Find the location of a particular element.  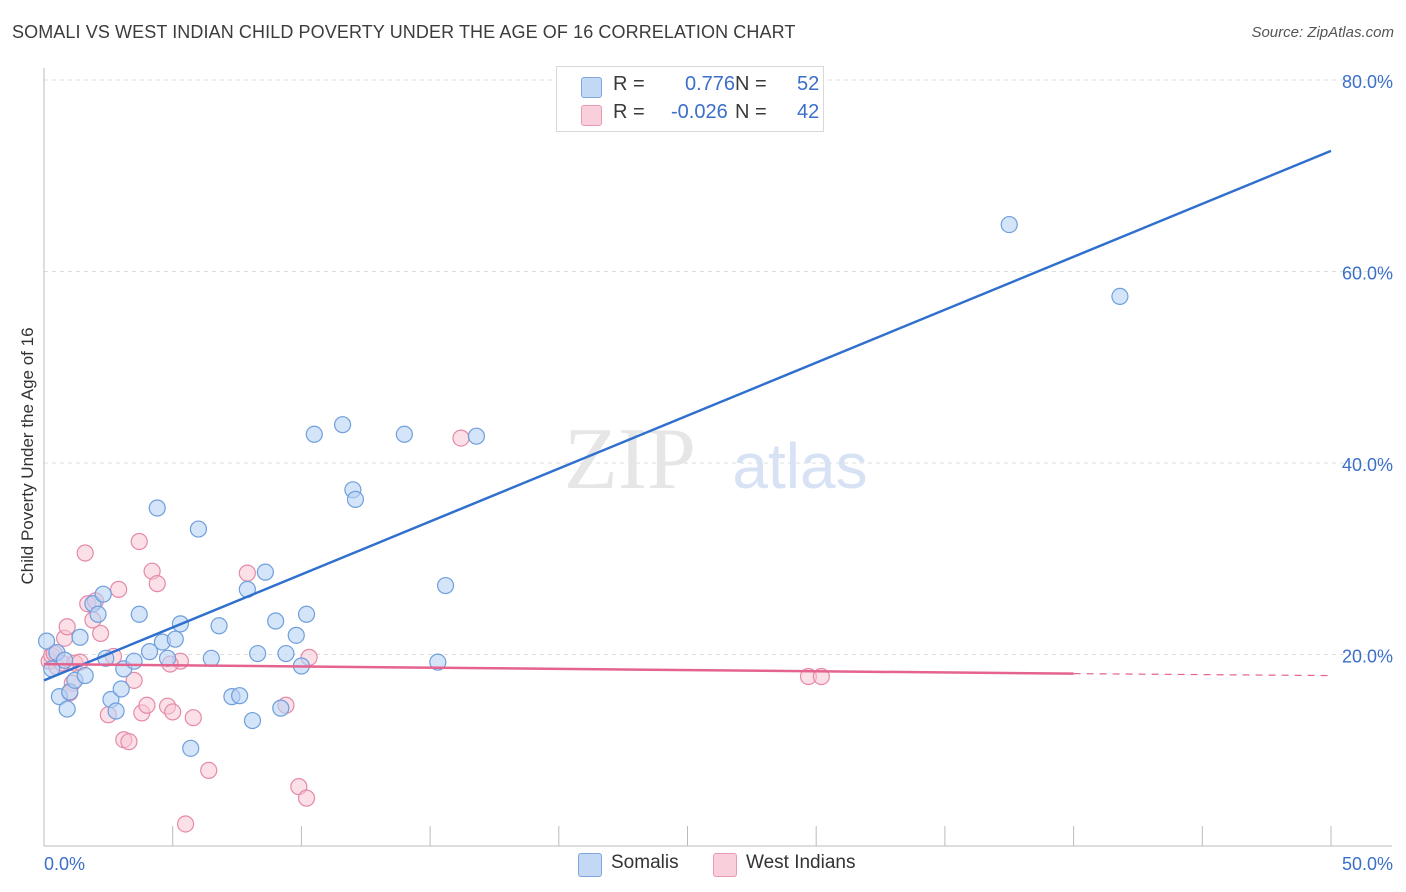

y-tick-label: 60.0% is located at coordinates (1367, 274).